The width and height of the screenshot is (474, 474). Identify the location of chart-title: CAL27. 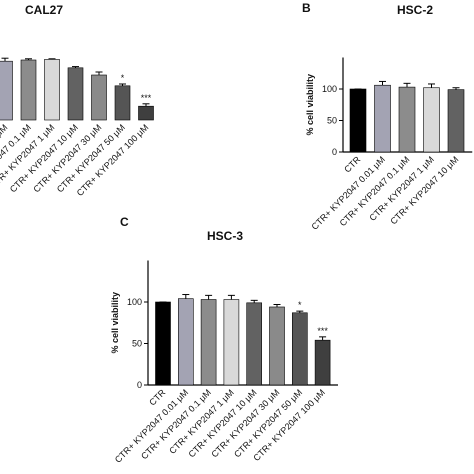
(44, 10).